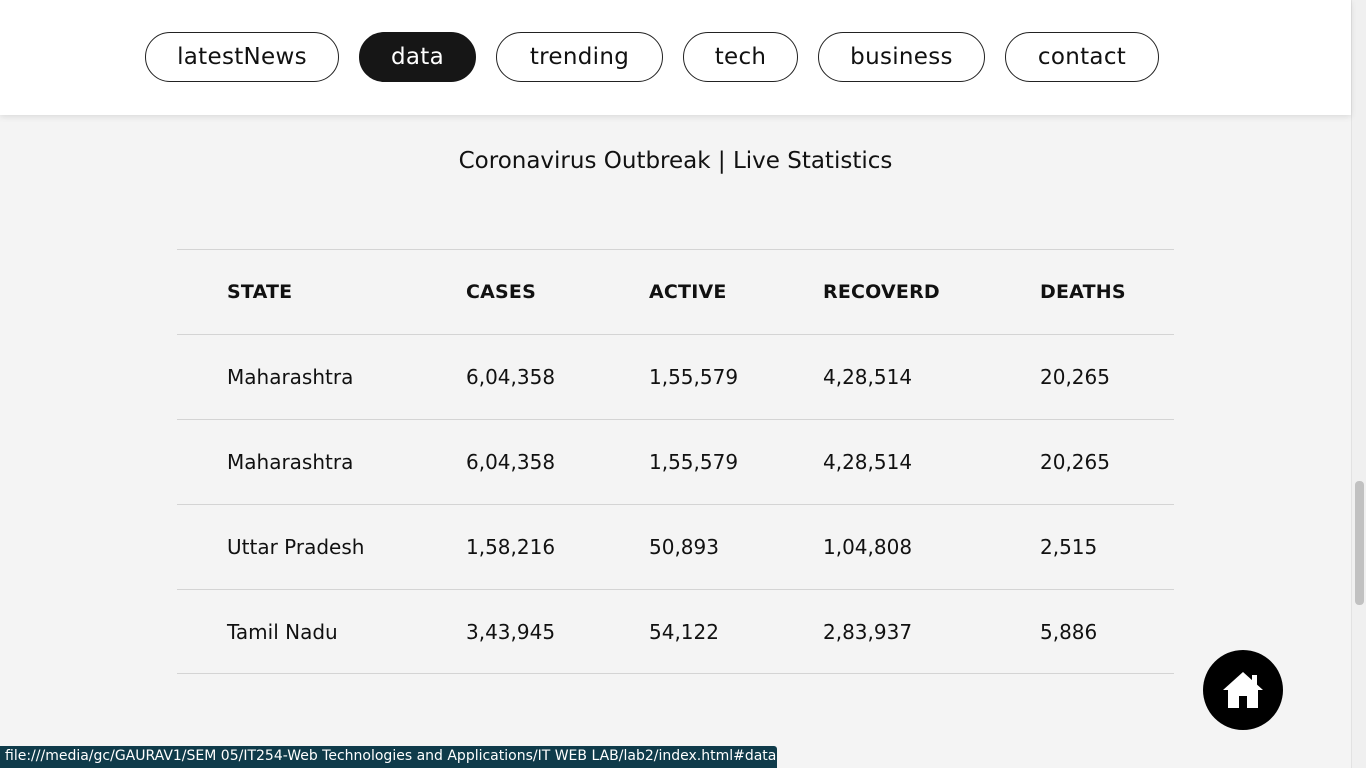  What do you see at coordinates (901, 57) in the screenshot?
I see `nav-business-link: business` at bounding box center [901, 57].